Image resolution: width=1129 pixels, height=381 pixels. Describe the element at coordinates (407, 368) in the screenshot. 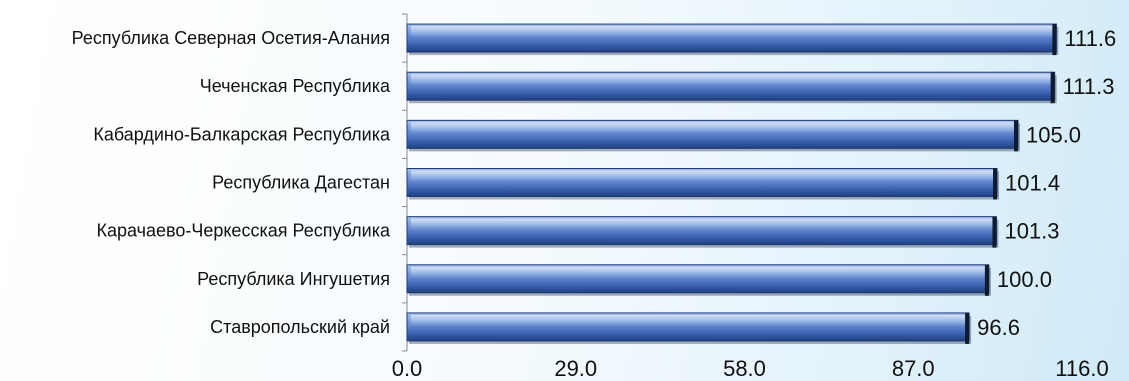

I see `x-tick-label: 0.0` at that location.